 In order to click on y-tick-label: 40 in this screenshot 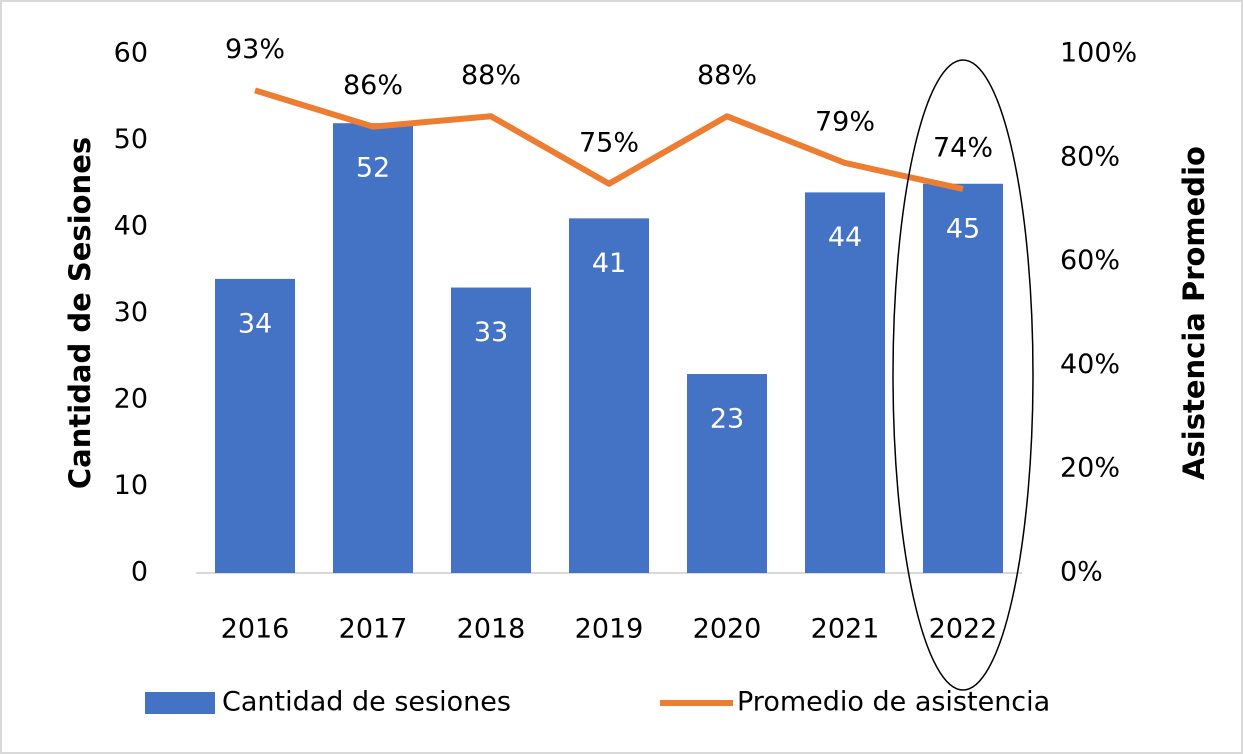, I will do `click(131, 226)`.